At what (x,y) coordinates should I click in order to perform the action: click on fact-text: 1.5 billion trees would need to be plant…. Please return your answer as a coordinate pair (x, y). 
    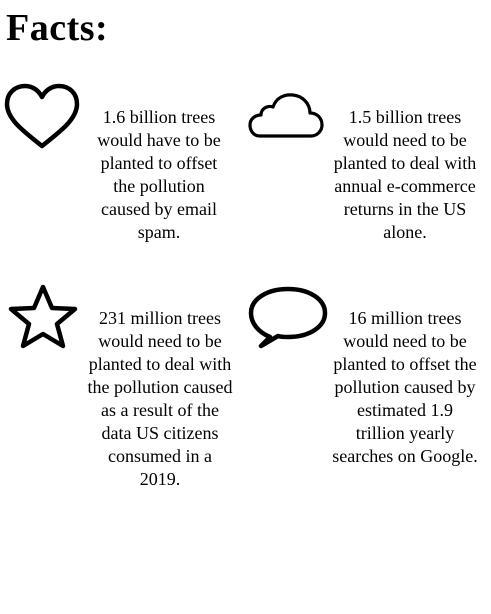
    Looking at the image, I should click on (405, 174).